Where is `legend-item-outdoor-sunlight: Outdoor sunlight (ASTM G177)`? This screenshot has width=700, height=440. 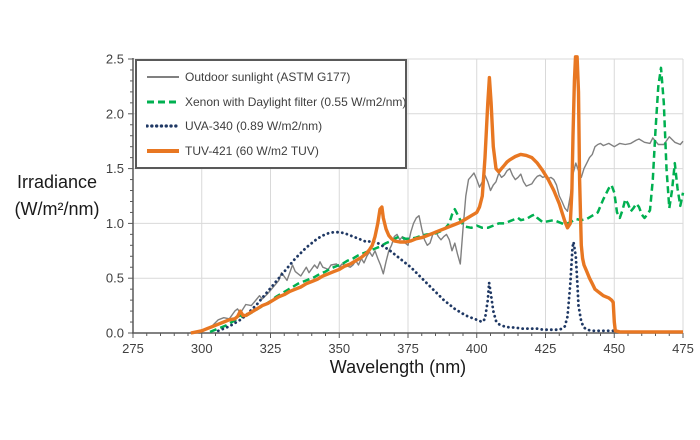
legend-item-outdoor-sunlight: Outdoor sunlight (ASTM G177) is located at coordinates (272, 77).